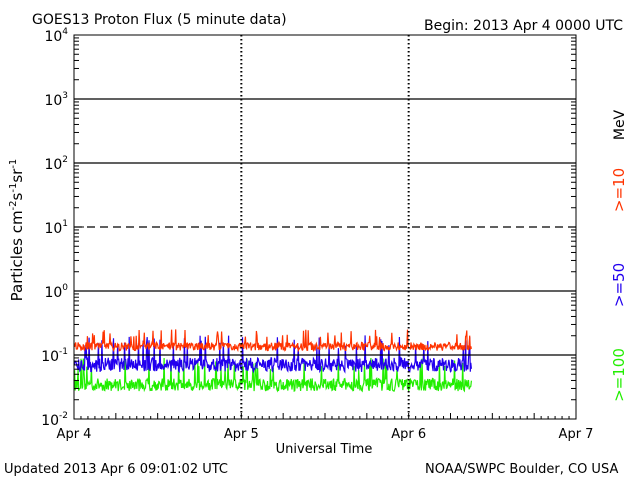  I want to click on x-tick-label-1: Apr 5, so click(241, 434).